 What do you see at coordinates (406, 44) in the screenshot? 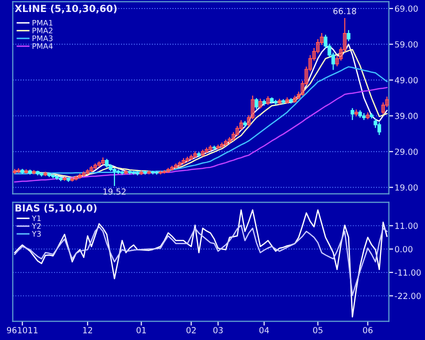
I see `y-tick-label: 59.00` at bounding box center [406, 44].